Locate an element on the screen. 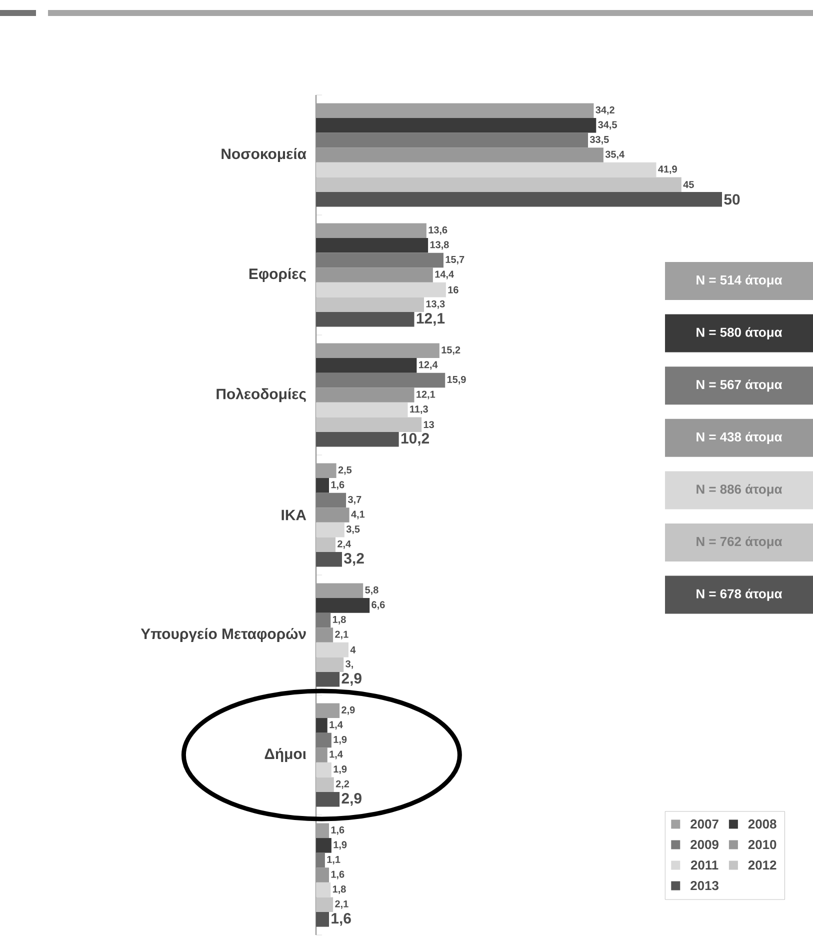 This screenshot has width=813, height=937. annotation: N = 567 άτομα is located at coordinates (739, 386).